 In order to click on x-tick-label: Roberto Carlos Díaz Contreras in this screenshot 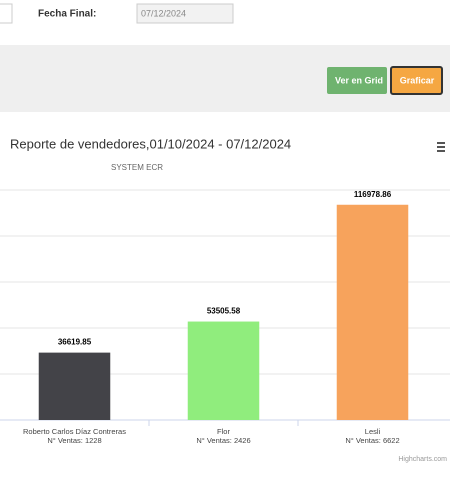, I will do `click(74, 431)`.